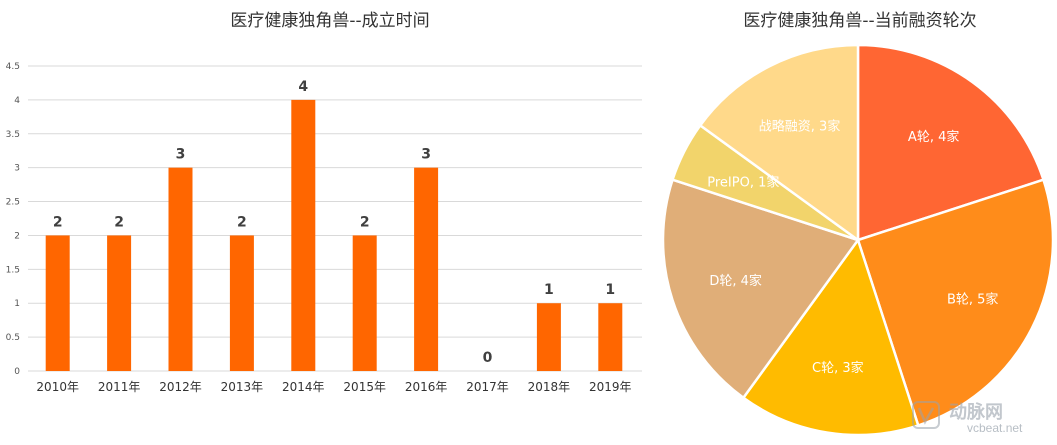  What do you see at coordinates (487, 387) in the screenshot?
I see `x-tick-label: 2017年` at bounding box center [487, 387].